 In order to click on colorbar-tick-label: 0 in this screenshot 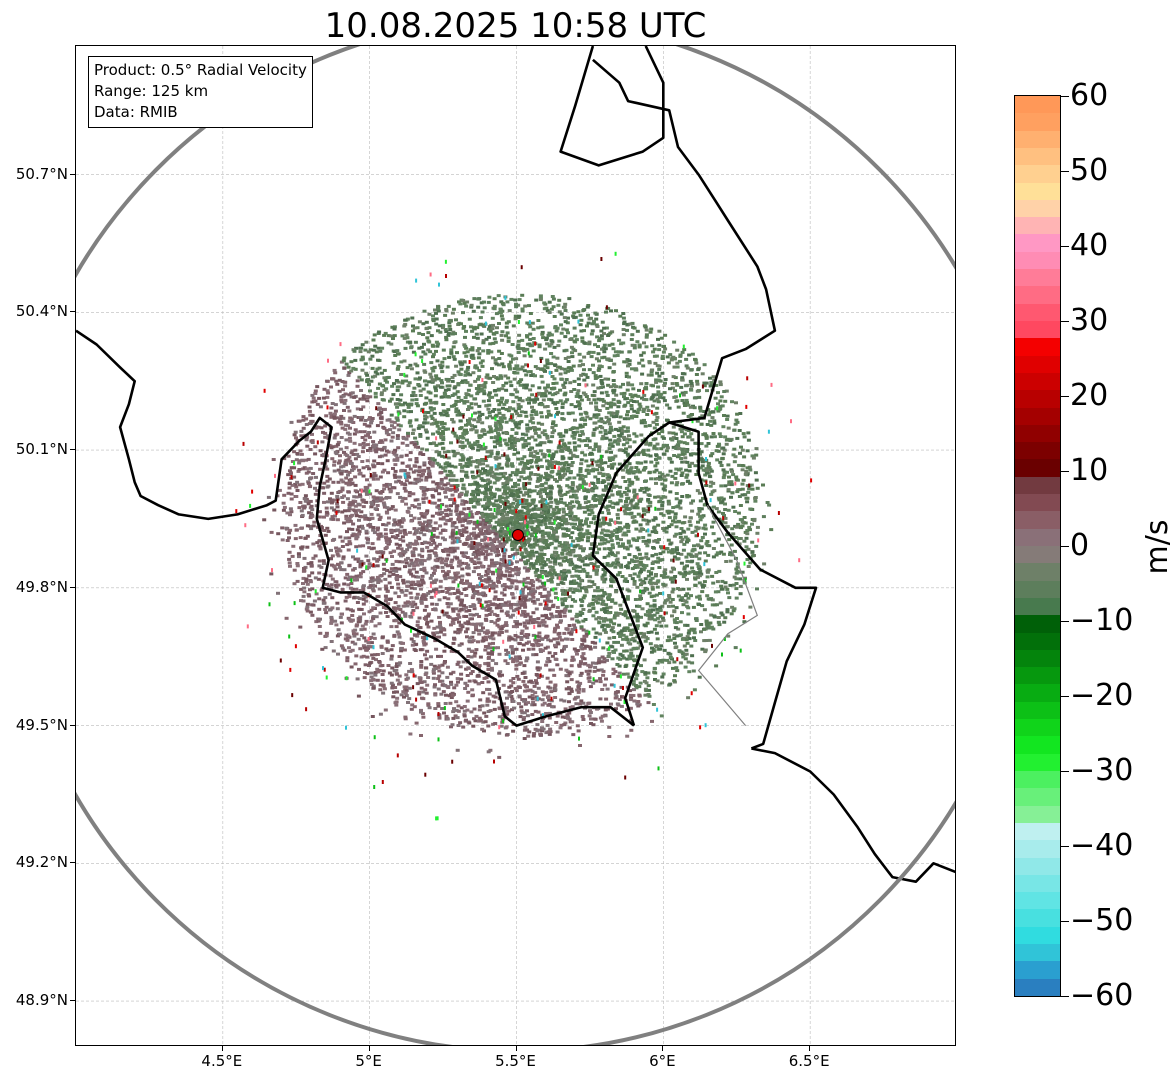, I will do `click(1080, 545)`.